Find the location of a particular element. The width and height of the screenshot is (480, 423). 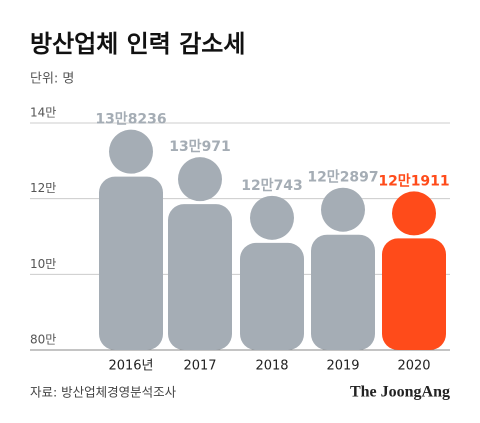

y-tick-label: 12만 is located at coordinates (43, 188).